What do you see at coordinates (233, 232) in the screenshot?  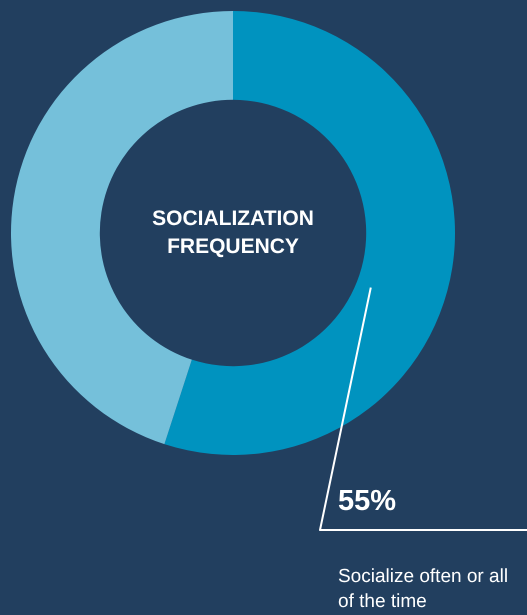 I see `text: SOCIALIZATION FREQUENCY` at bounding box center [233, 232].